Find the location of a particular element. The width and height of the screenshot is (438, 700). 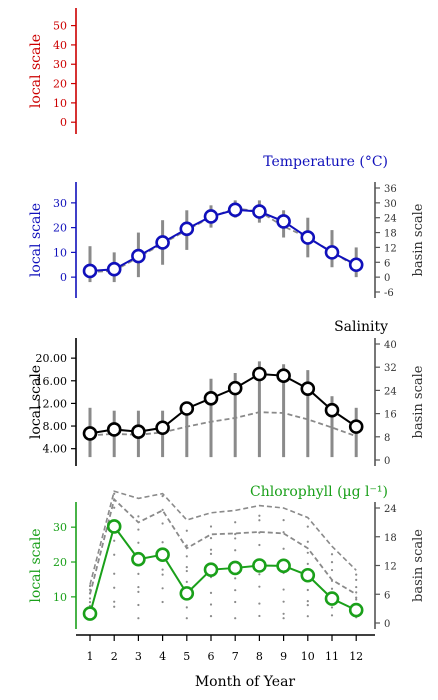

panel-title: Temperature (°C) is located at coordinates (325, 162).